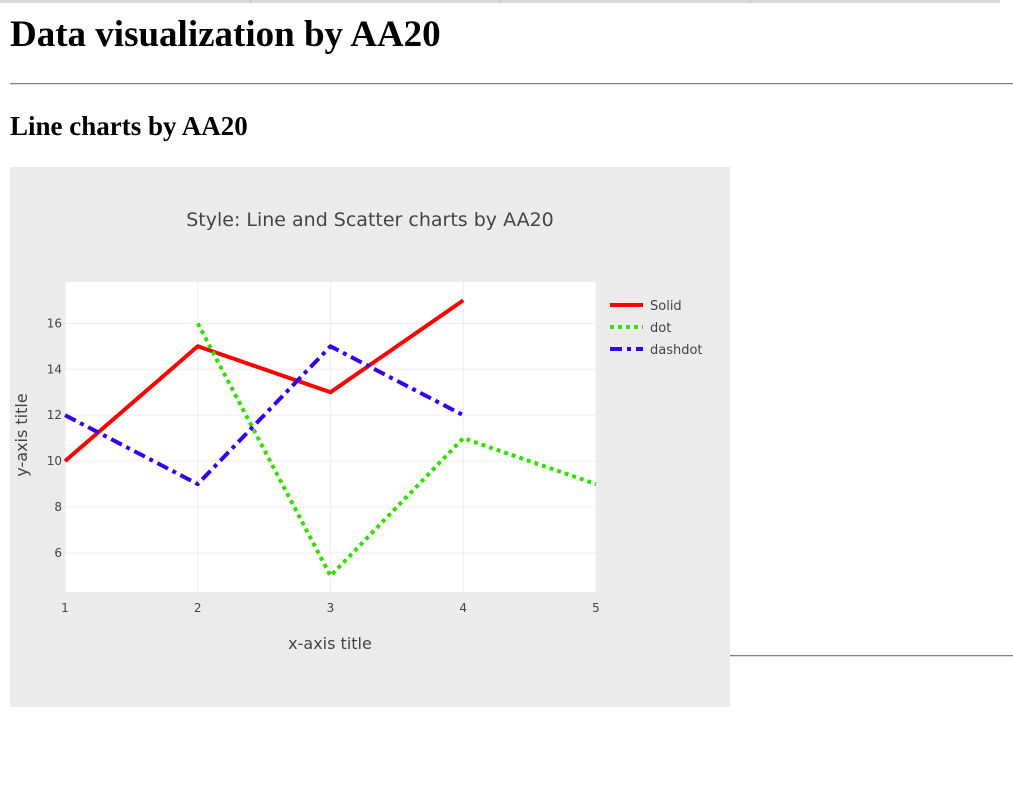 This screenshot has height=810, width=1013. I want to click on legend-label: dashdot, so click(676, 350).